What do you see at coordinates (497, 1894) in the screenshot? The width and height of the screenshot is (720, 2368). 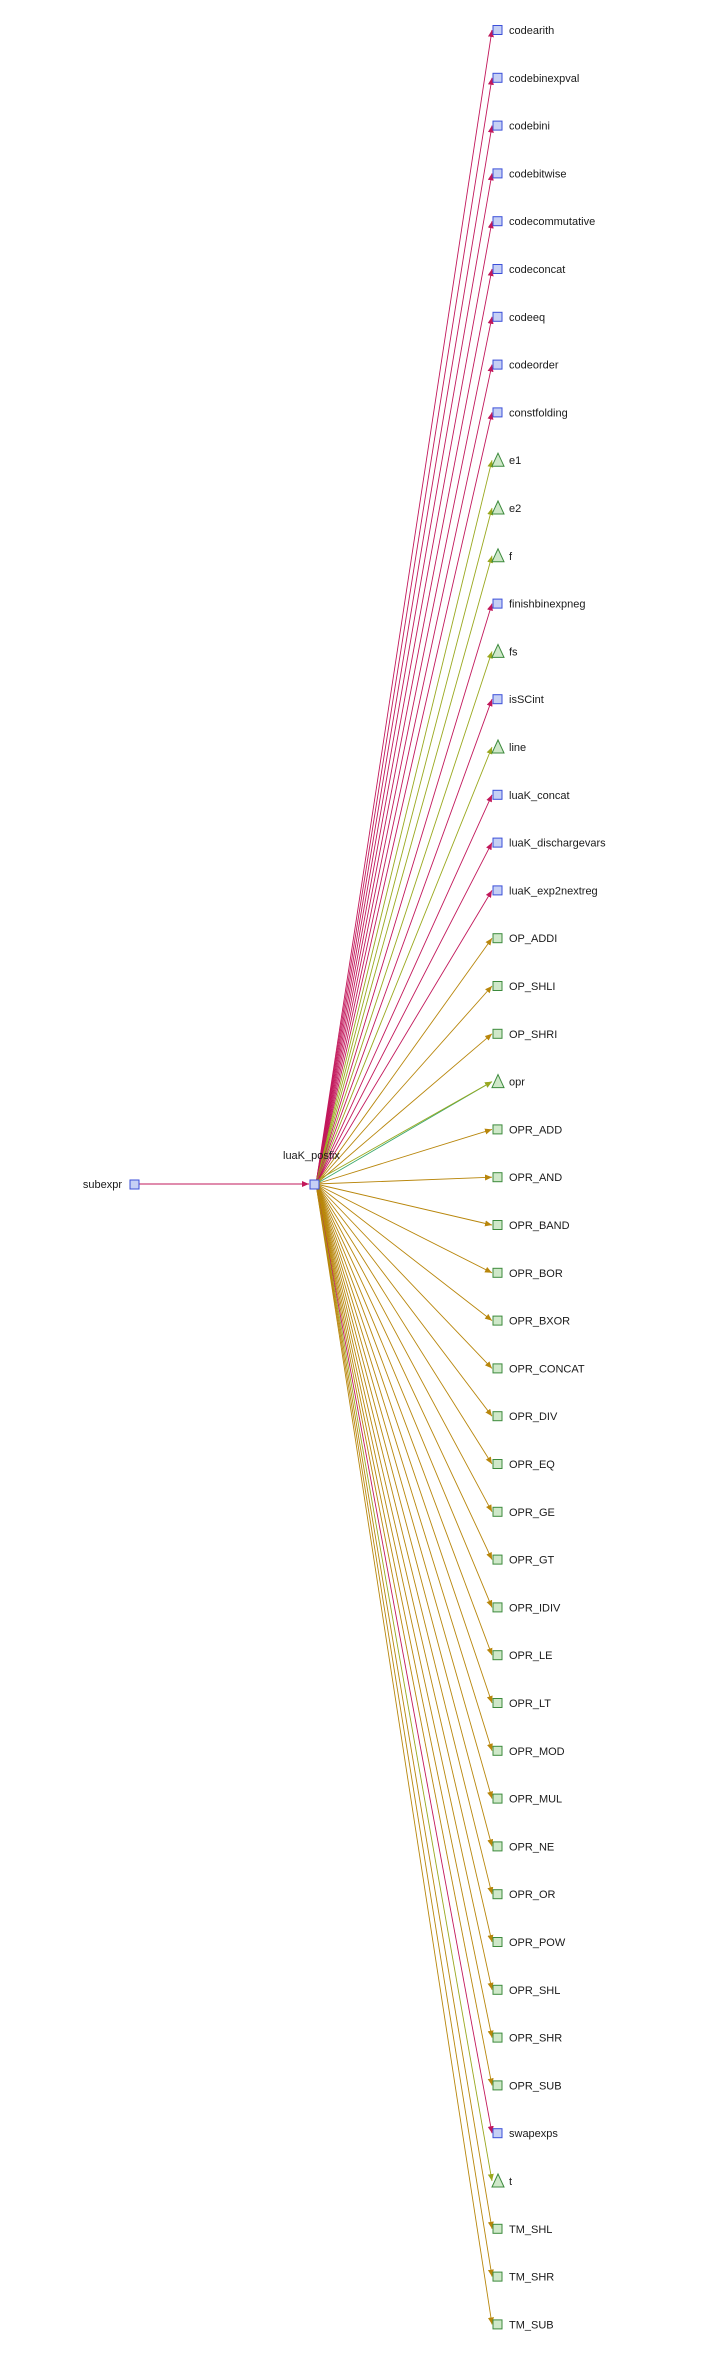 I see `OPR_OR-square-icon` at bounding box center [497, 1894].